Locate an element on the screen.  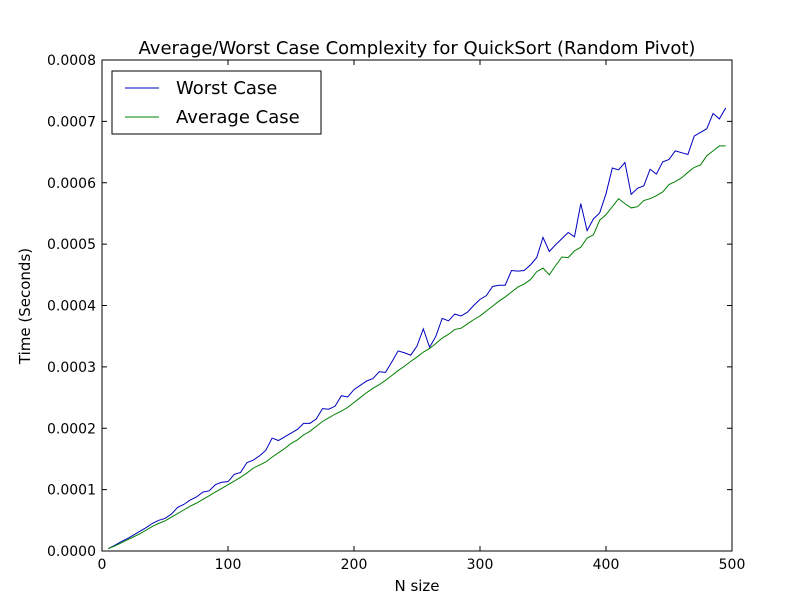
legend-label-average-case: Average Case is located at coordinates (238, 117).